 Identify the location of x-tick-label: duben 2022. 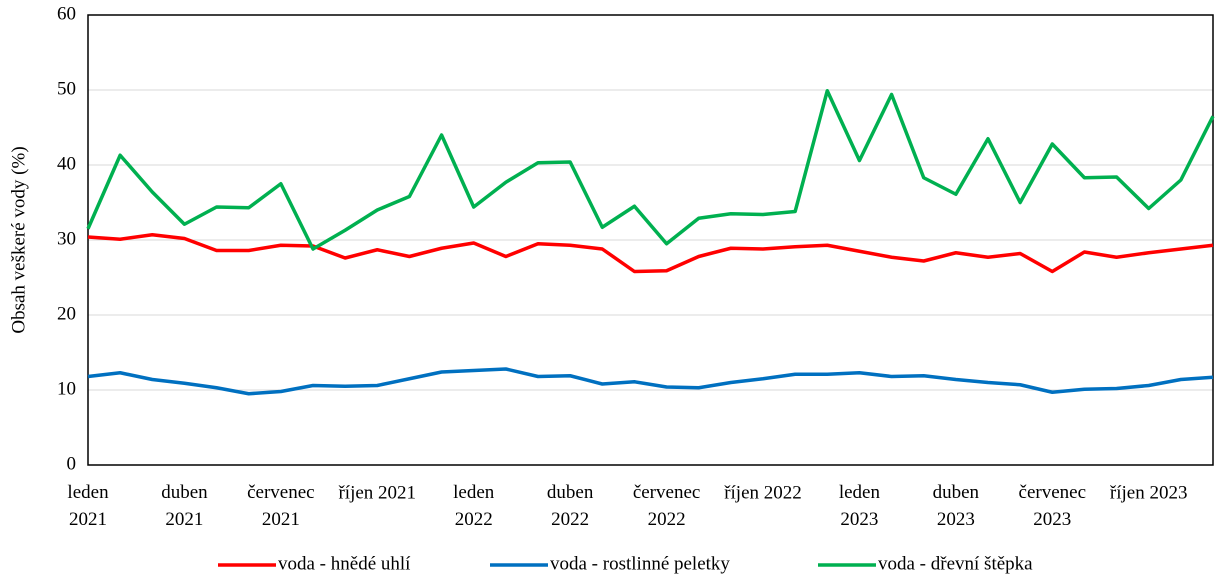
(570, 506).